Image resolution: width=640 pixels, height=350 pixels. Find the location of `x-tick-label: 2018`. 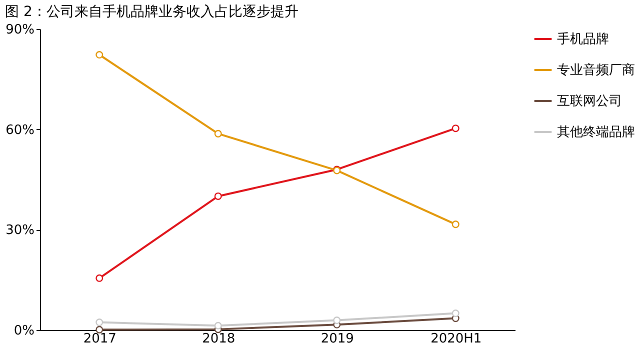

x-tick-label: 2018 is located at coordinates (219, 339).